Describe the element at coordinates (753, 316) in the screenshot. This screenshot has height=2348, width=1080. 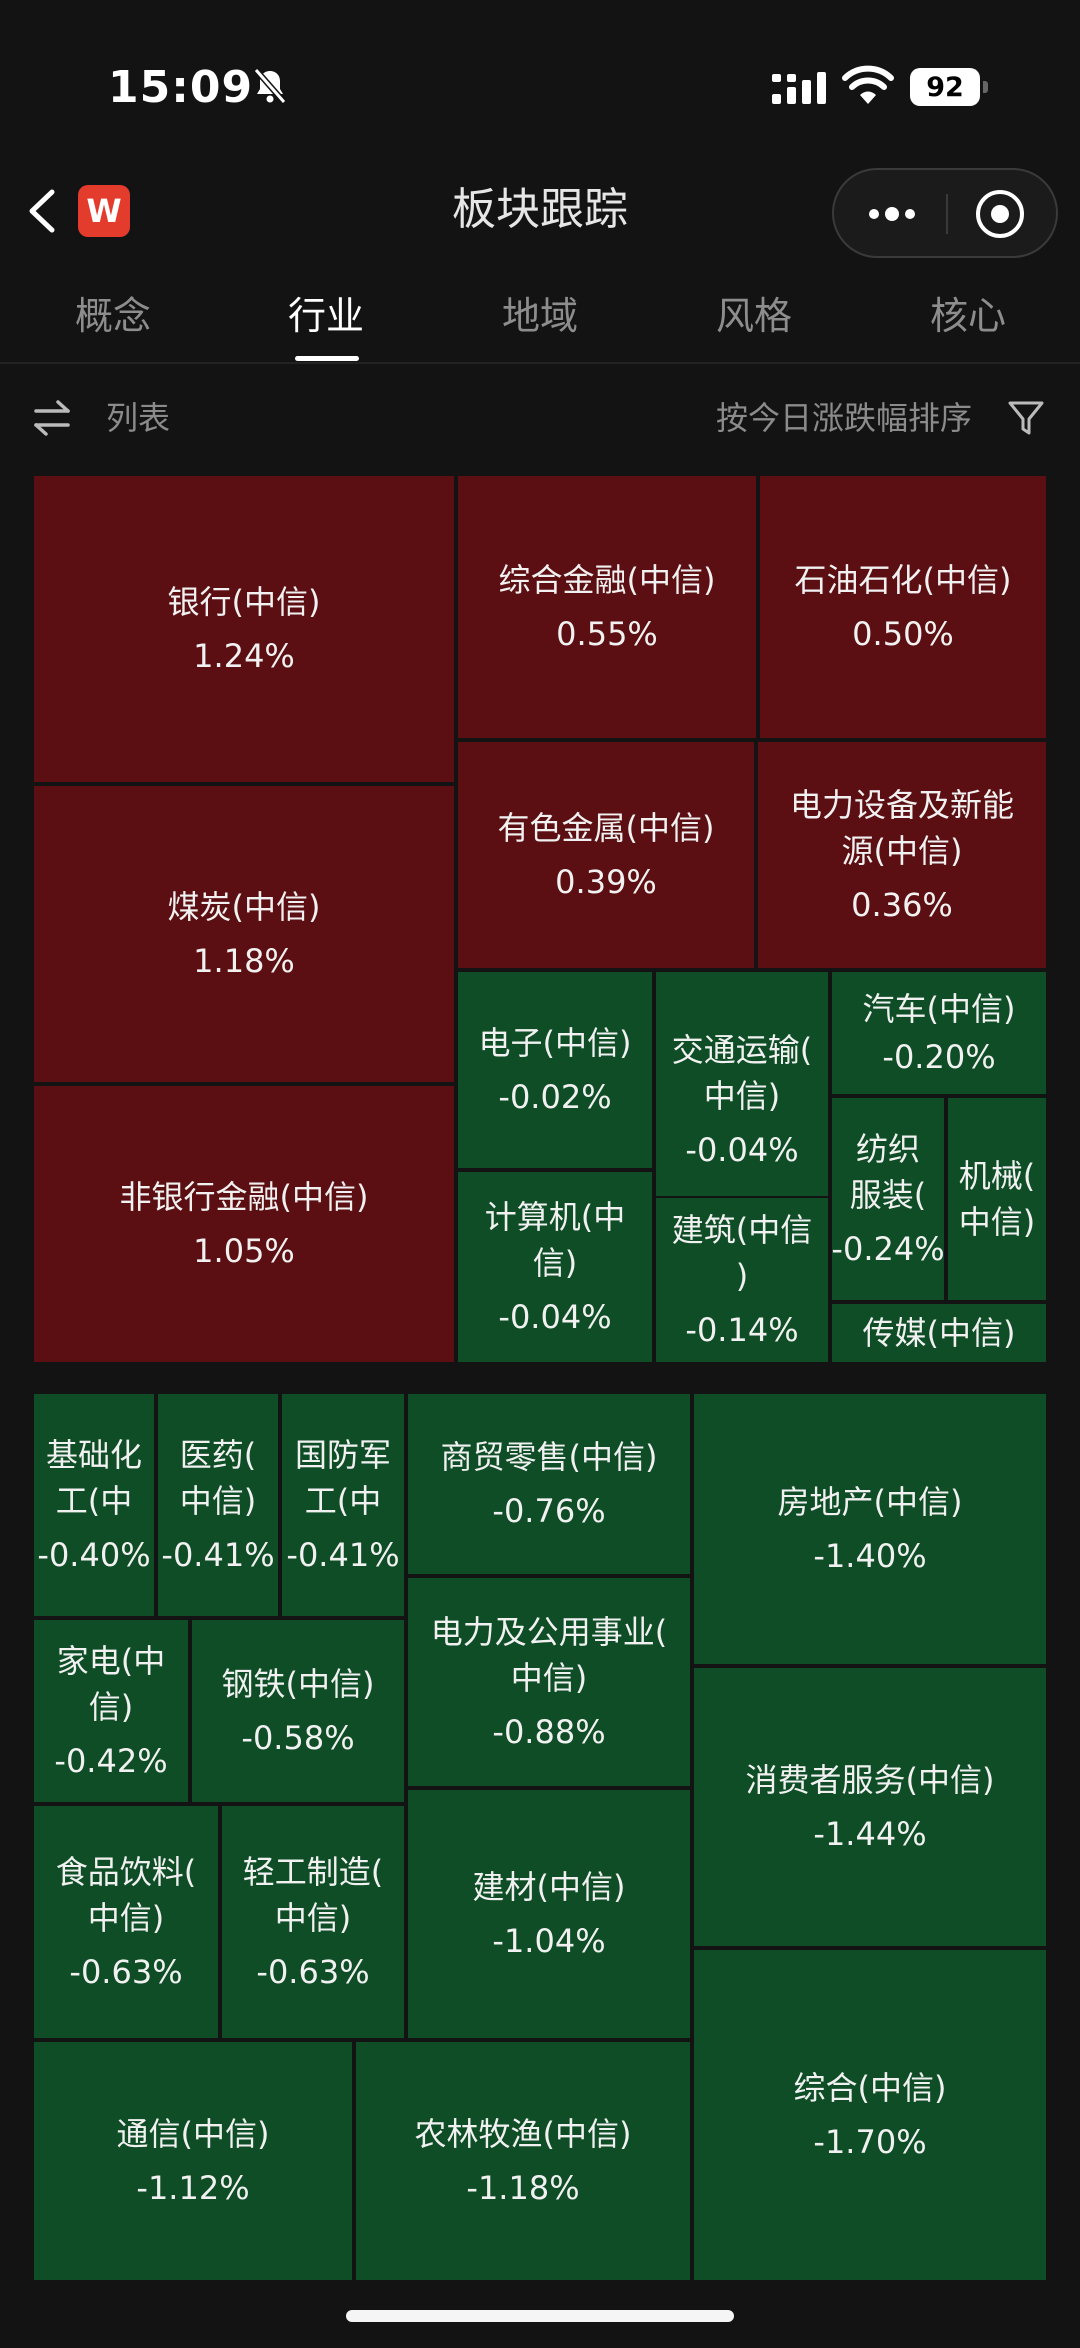
I see `tab-style: 风格` at that location.